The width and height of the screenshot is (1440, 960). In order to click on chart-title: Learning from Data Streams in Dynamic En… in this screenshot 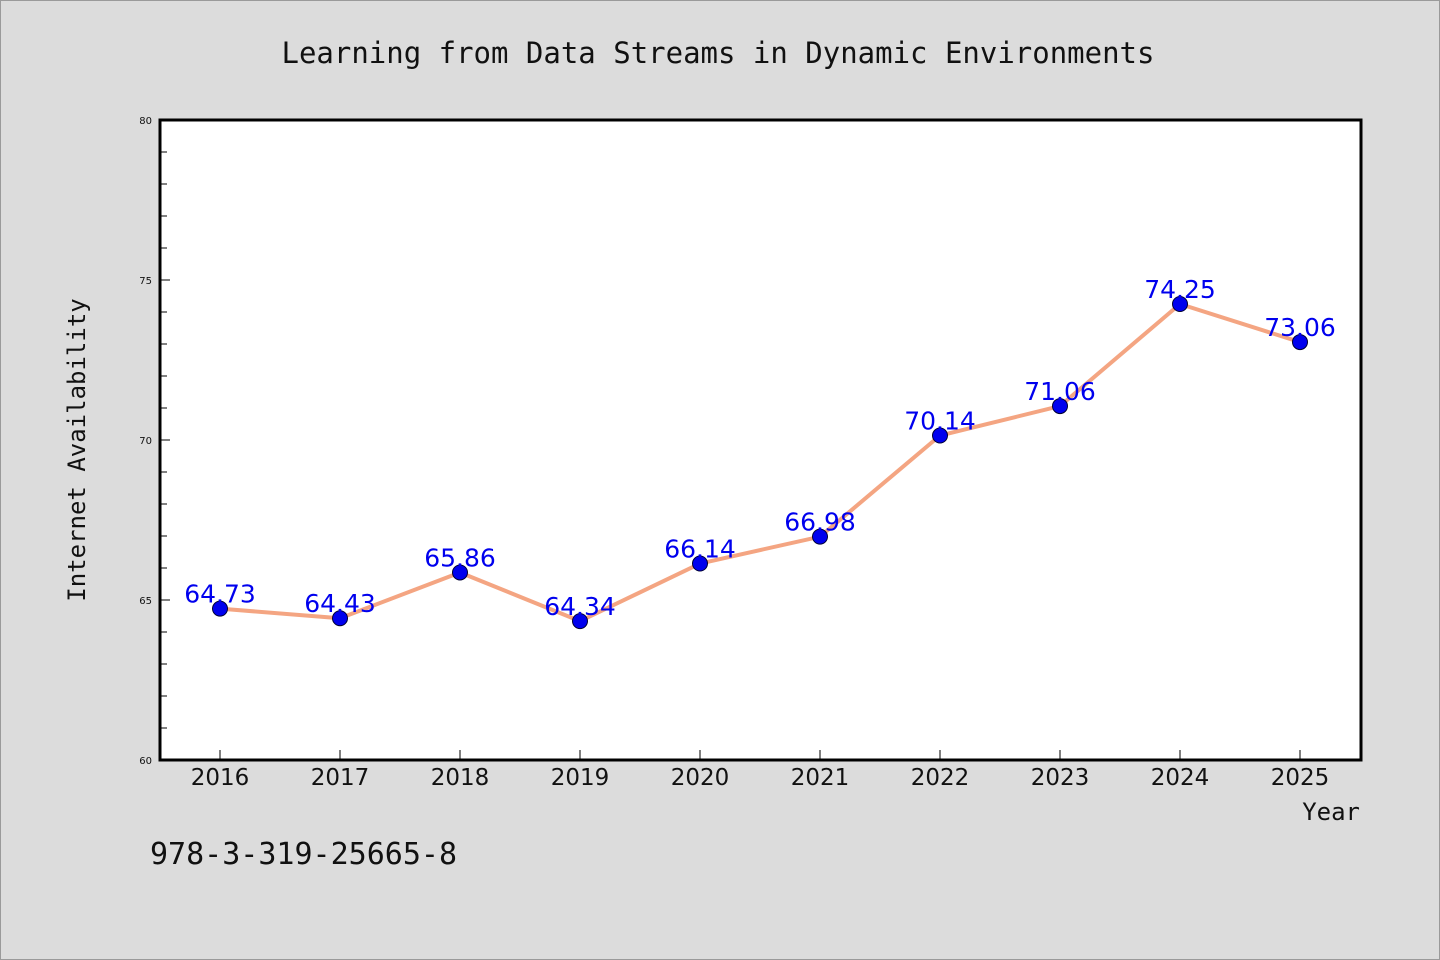, I will do `click(718, 53)`.